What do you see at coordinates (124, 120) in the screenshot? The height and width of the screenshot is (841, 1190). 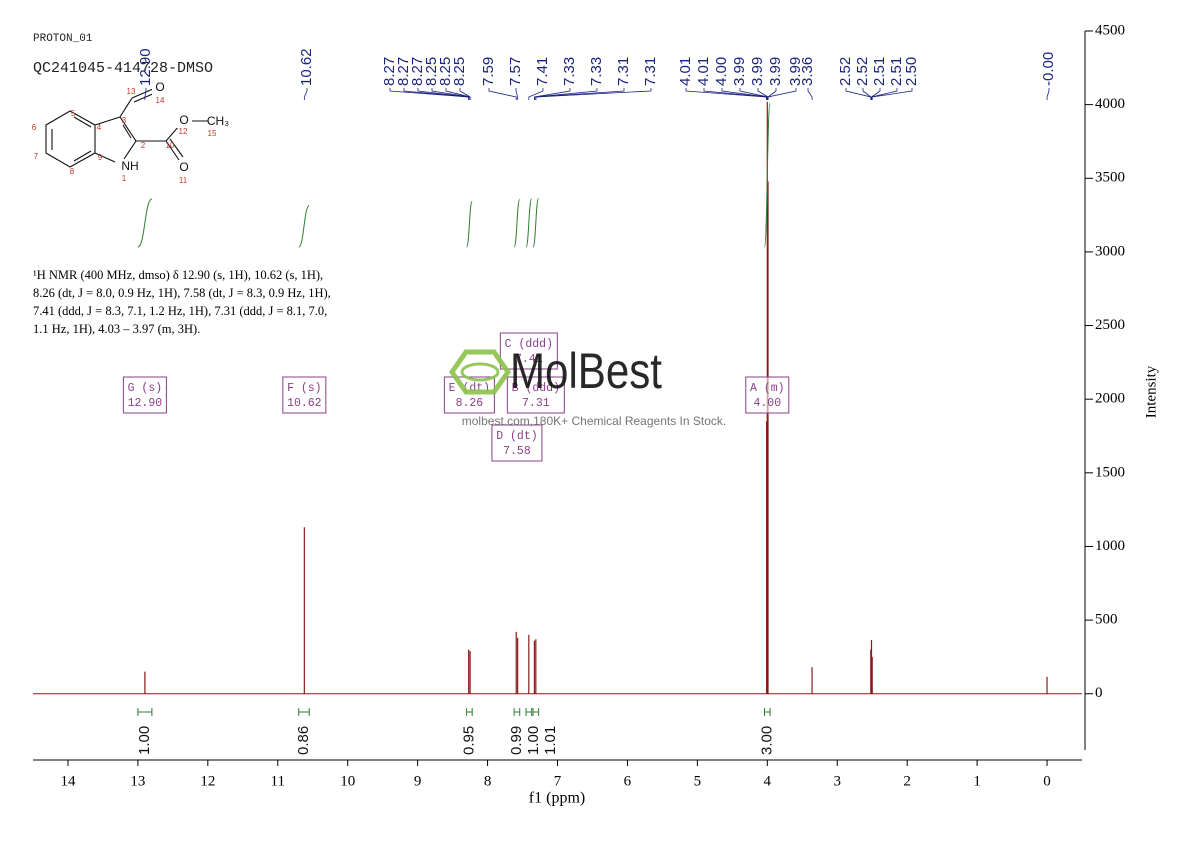 I see `atom-number: 3` at bounding box center [124, 120].